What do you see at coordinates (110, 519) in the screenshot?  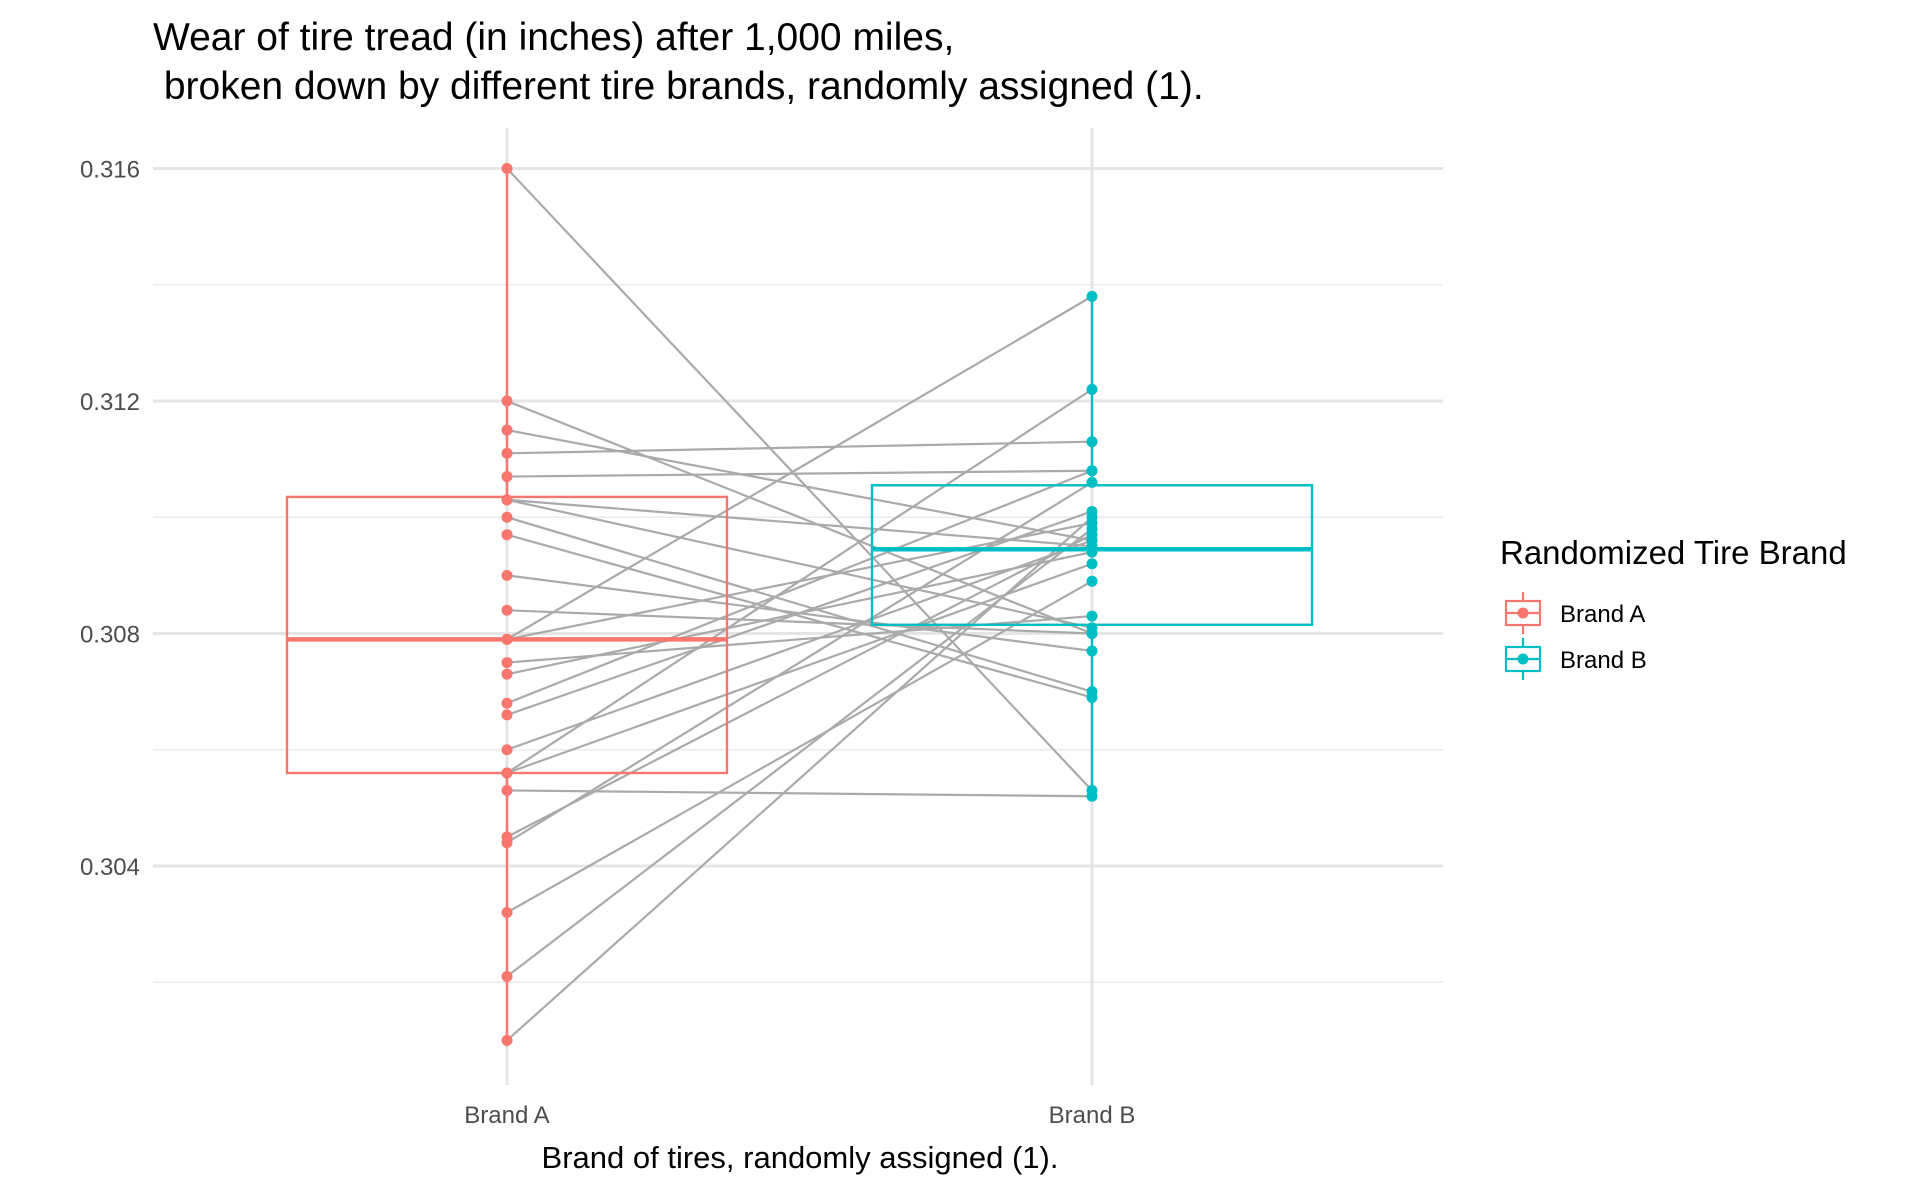 I see `y-axis-ticks: 0.304 0.308 0.312 0.316` at bounding box center [110, 519].